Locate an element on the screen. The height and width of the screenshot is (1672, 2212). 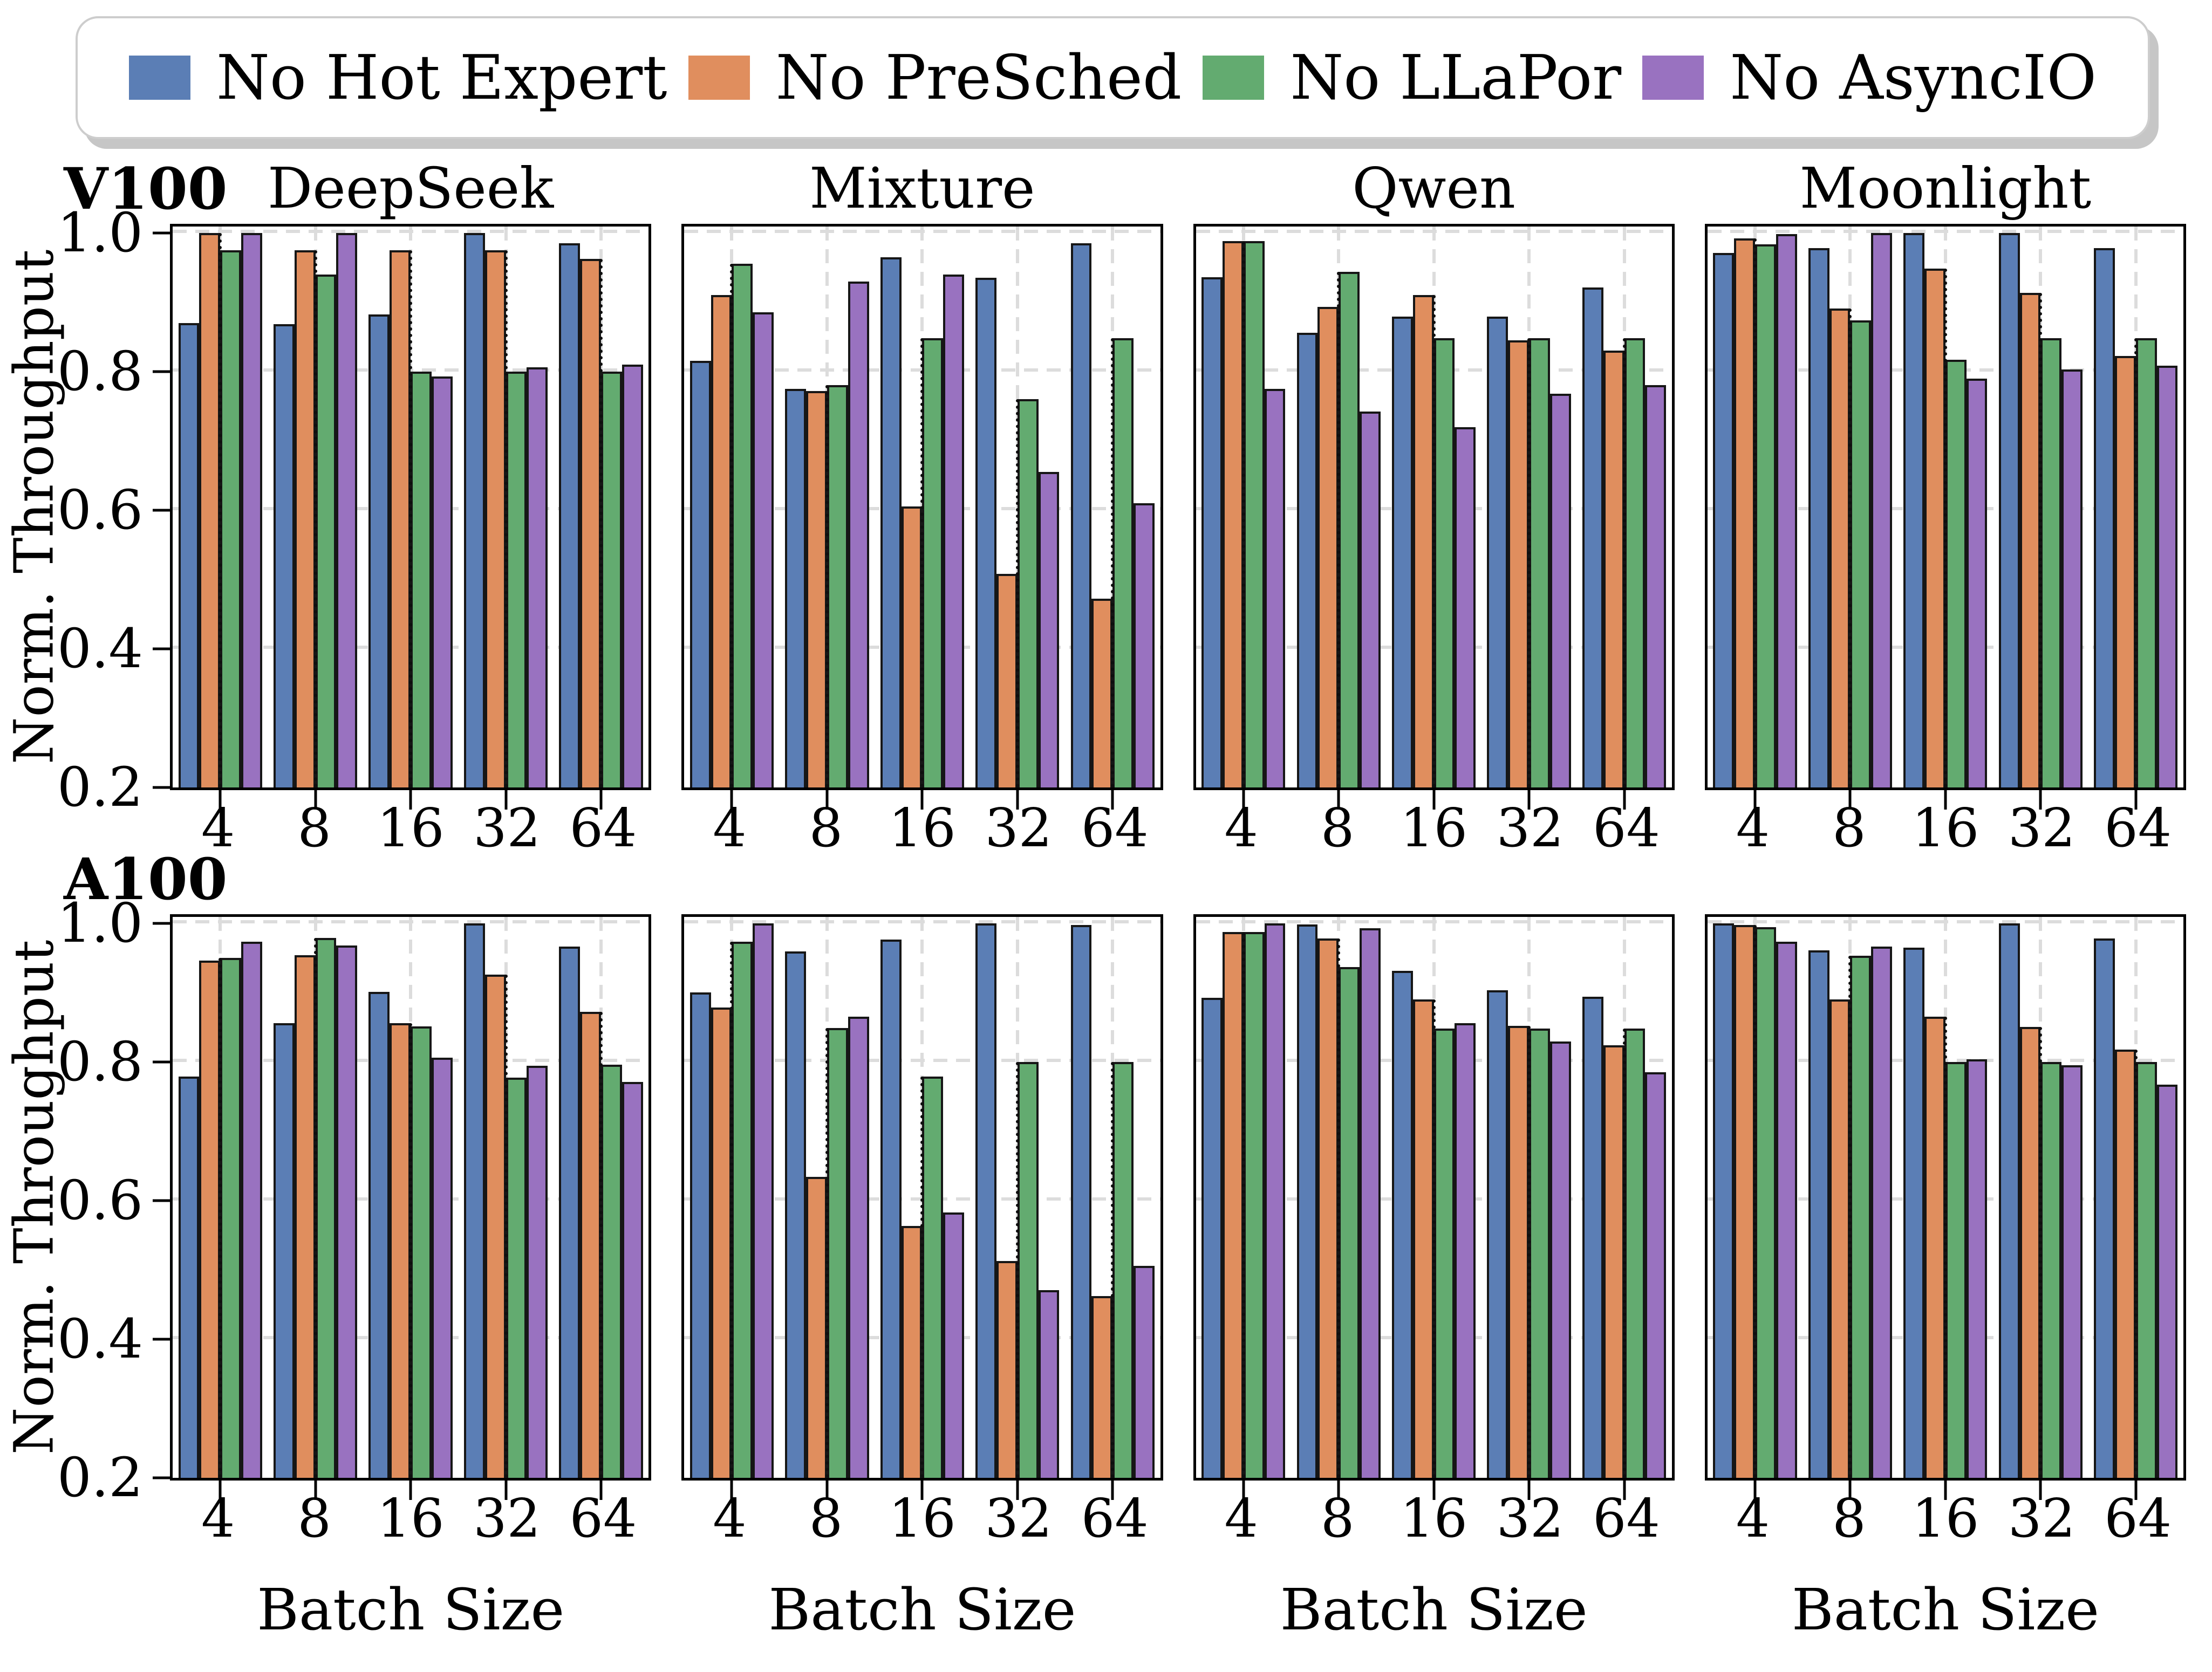
plot-cell-a100-mixture: 4 8 16 32 64 Batch Size is located at coordinates (922, 1248).